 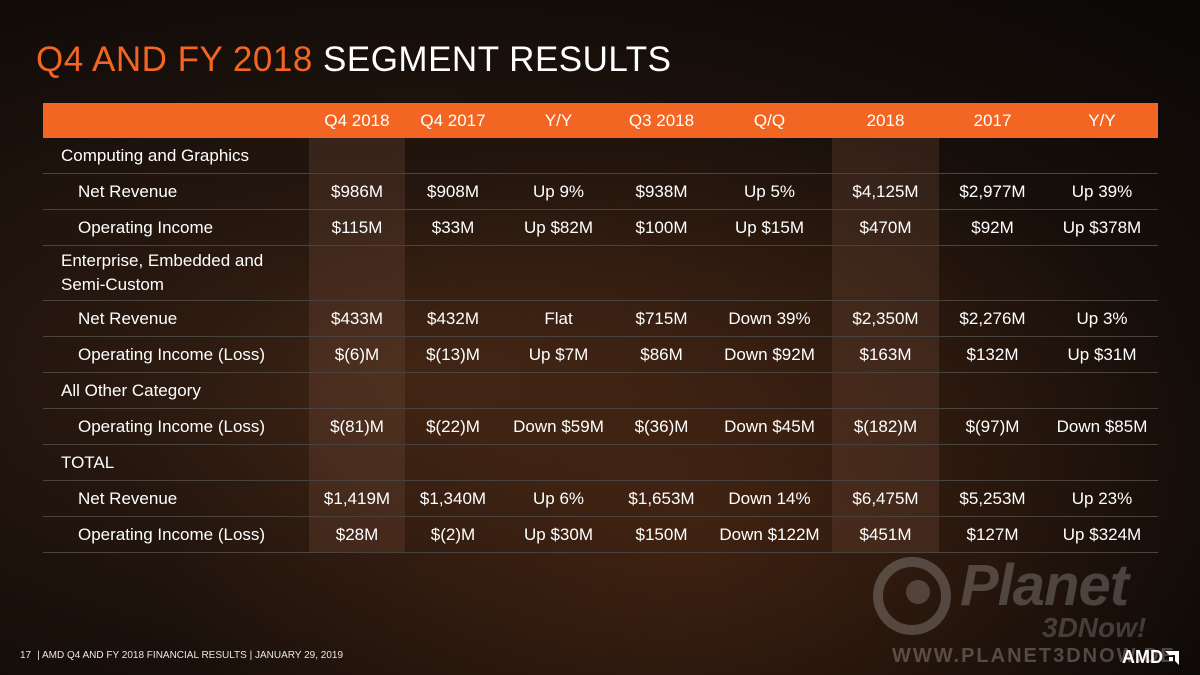 I want to click on table-cell: Up $15M, so click(x=769, y=227).